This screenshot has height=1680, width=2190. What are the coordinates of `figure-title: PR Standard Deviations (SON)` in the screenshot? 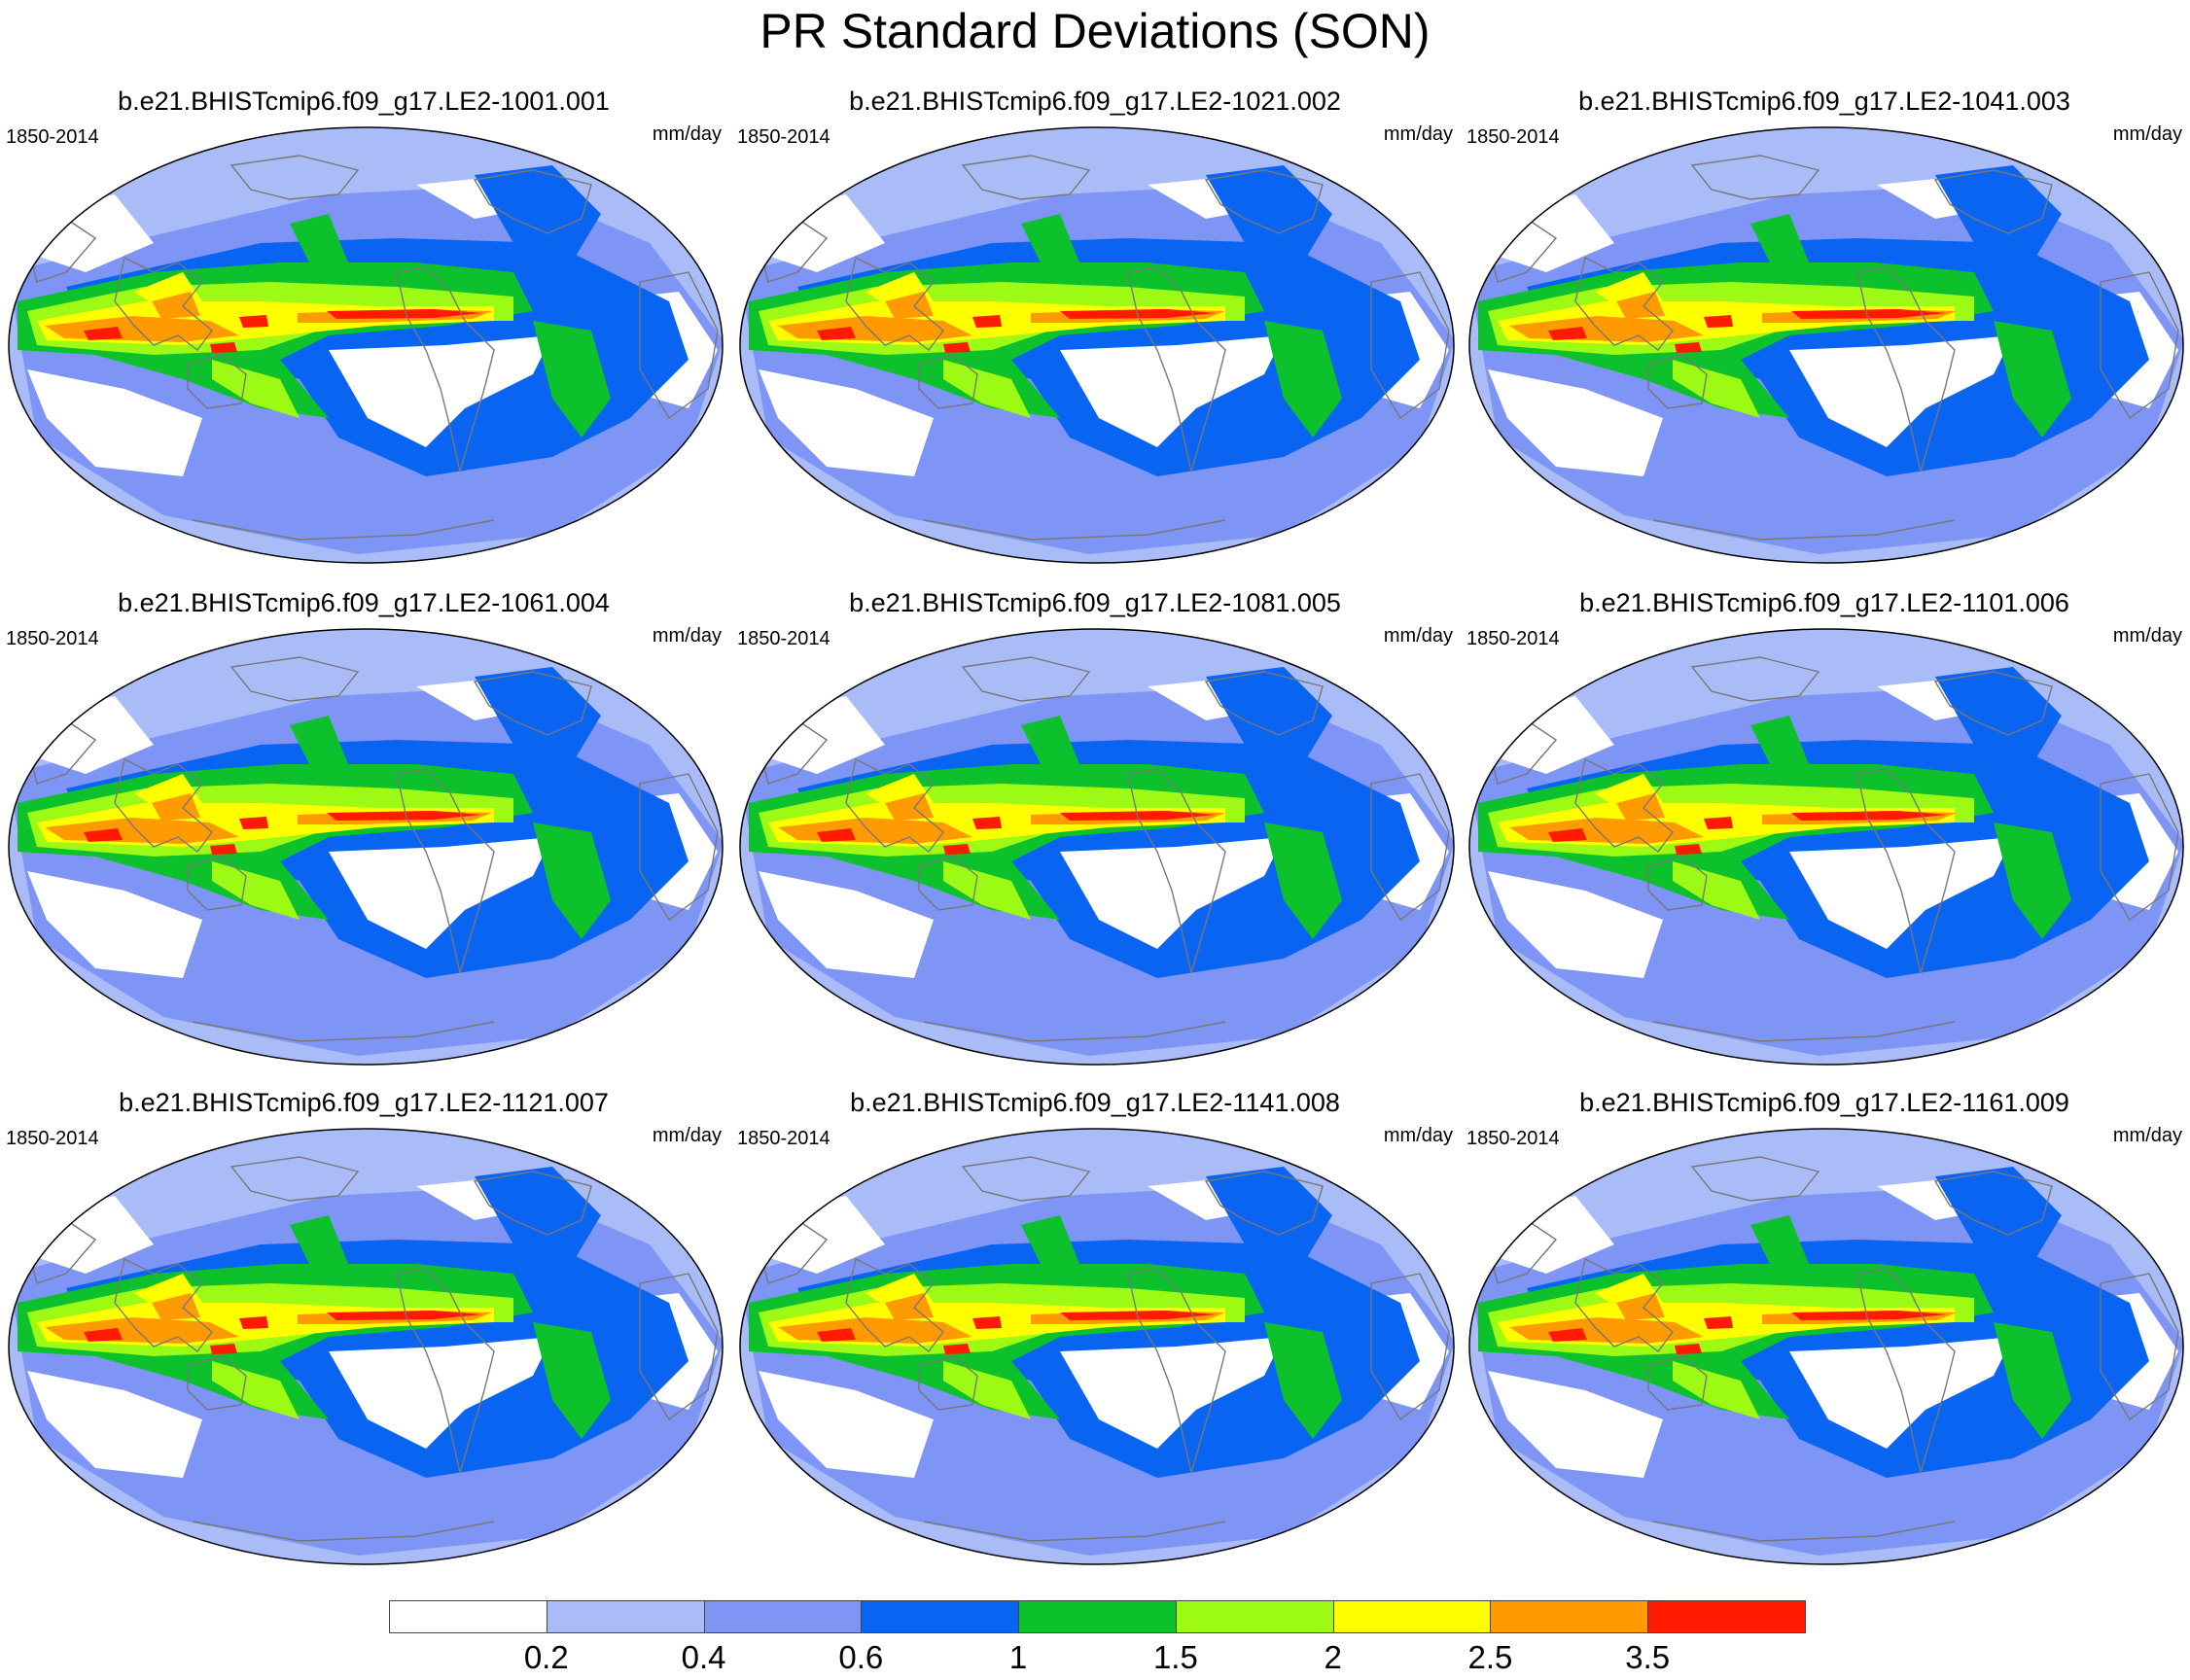 It's located at (1095, 31).